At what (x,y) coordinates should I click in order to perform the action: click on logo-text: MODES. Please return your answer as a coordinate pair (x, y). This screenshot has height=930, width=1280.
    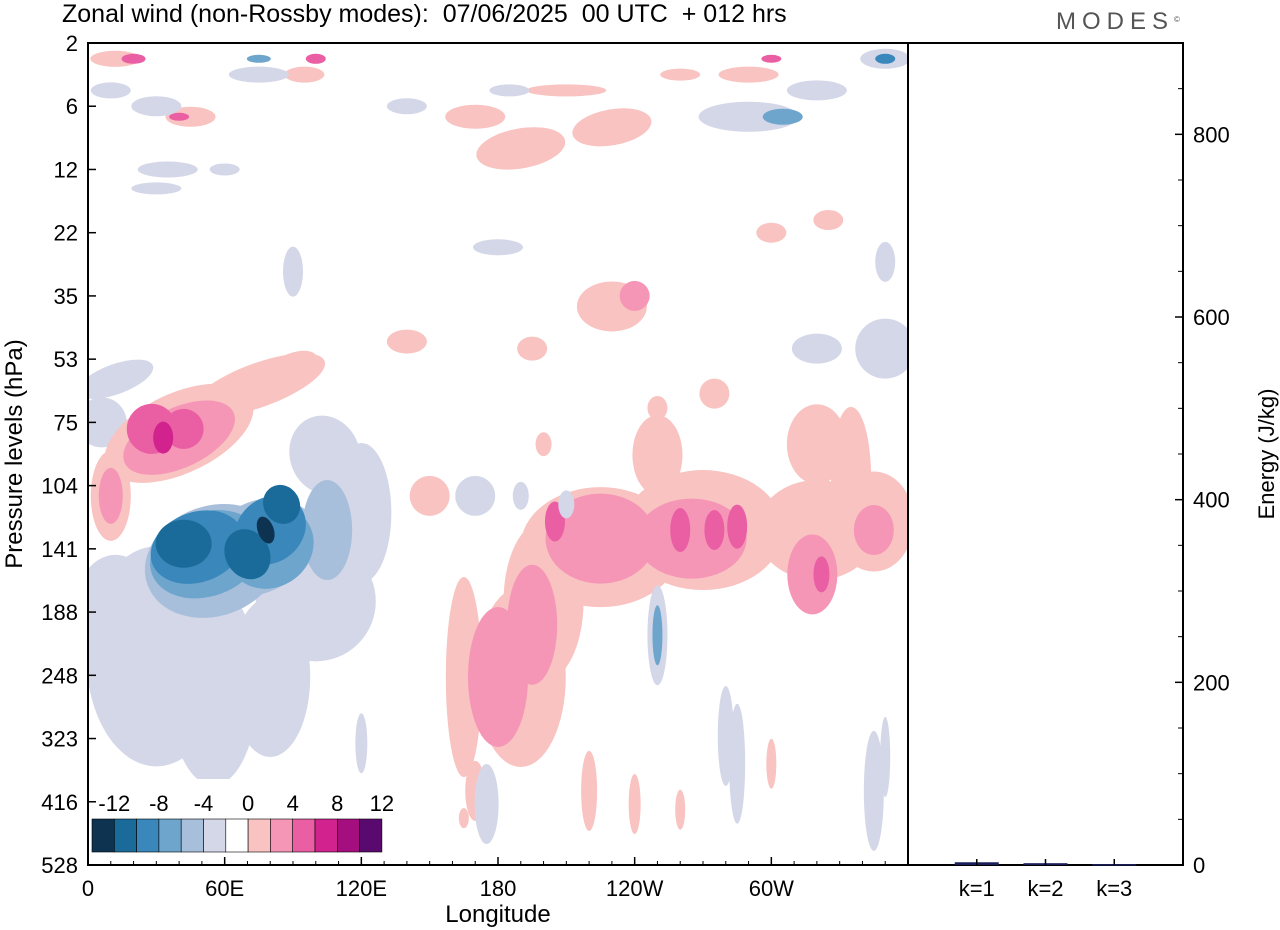
    Looking at the image, I should click on (1115, 21).